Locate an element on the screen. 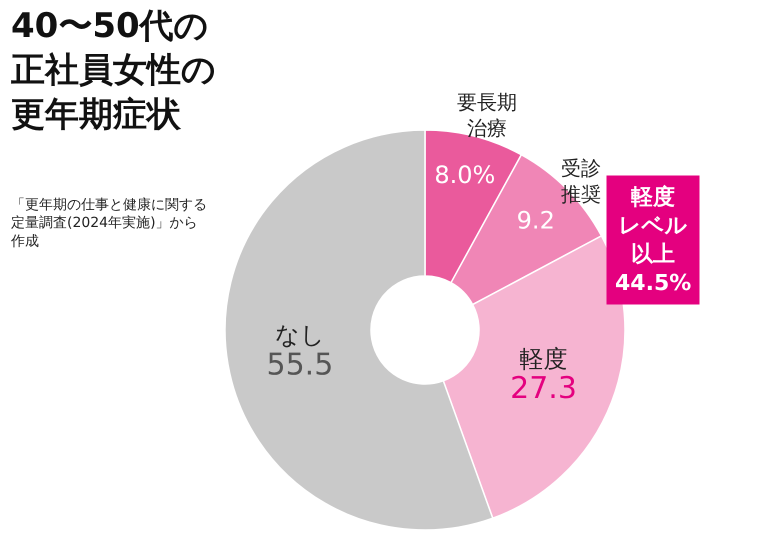 The width and height of the screenshot is (761, 536). slice-label: 受診推奨 is located at coordinates (581, 181).